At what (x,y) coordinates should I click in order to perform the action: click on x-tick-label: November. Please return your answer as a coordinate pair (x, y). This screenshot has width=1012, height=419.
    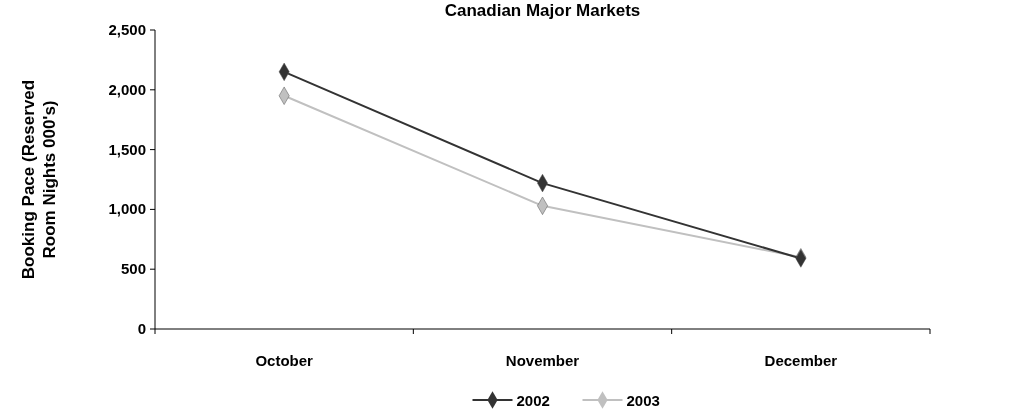
    Looking at the image, I should click on (542, 360).